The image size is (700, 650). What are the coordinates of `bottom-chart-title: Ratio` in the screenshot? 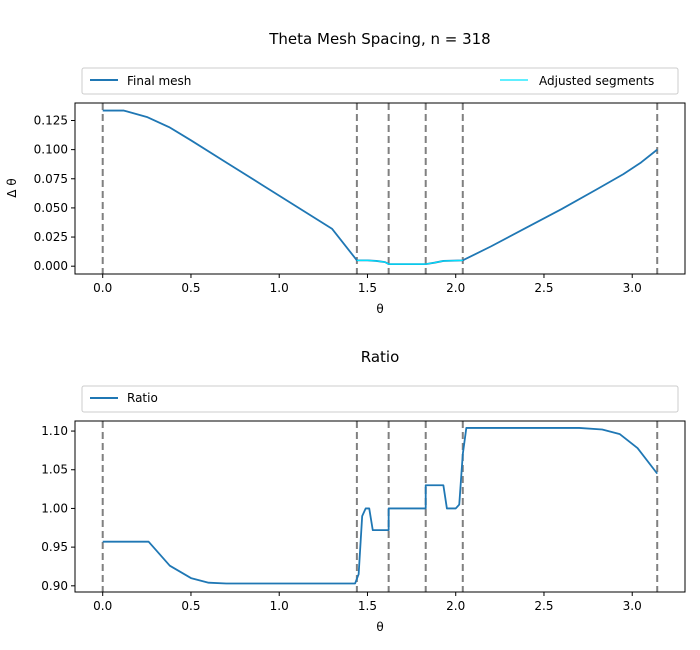 It's located at (380, 357).